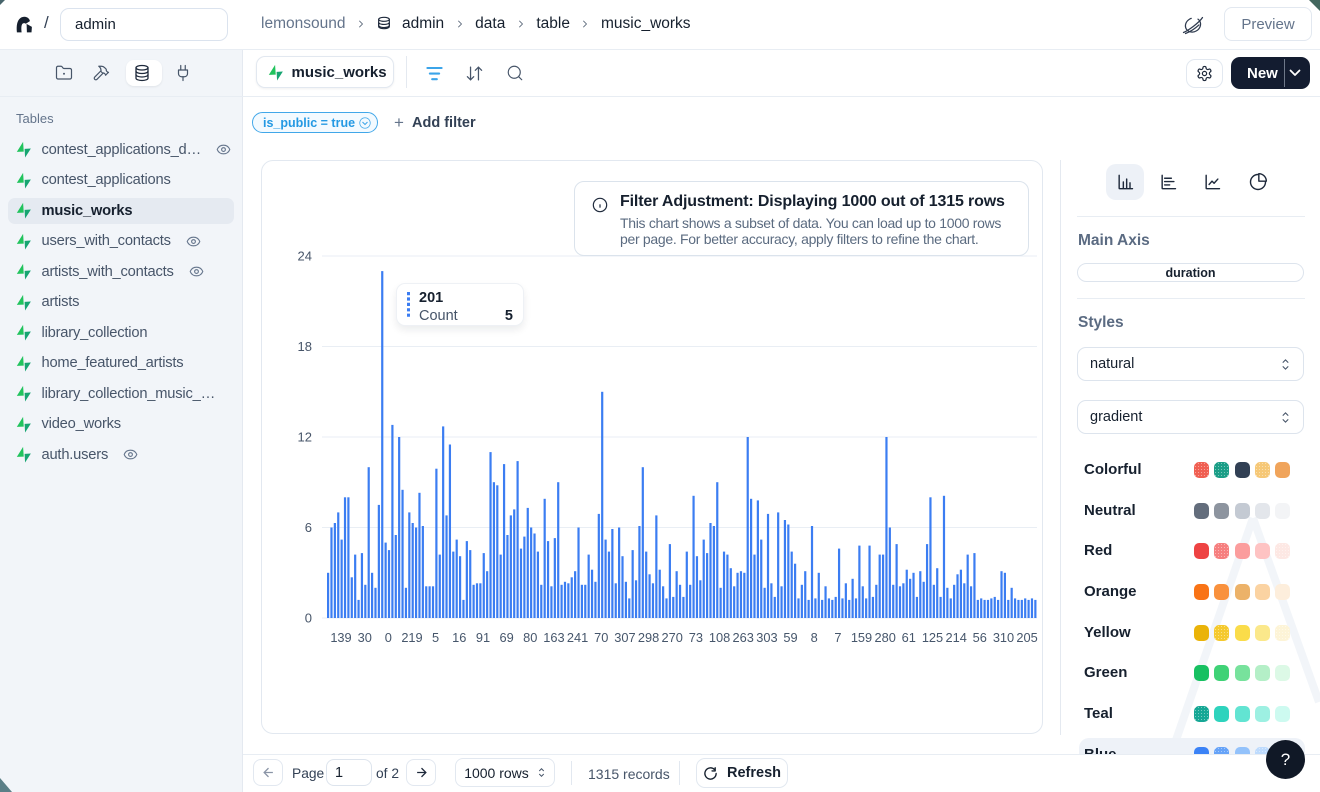 The height and width of the screenshot is (792, 1320). I want to click on svg-text: 30, so click(365, 637).